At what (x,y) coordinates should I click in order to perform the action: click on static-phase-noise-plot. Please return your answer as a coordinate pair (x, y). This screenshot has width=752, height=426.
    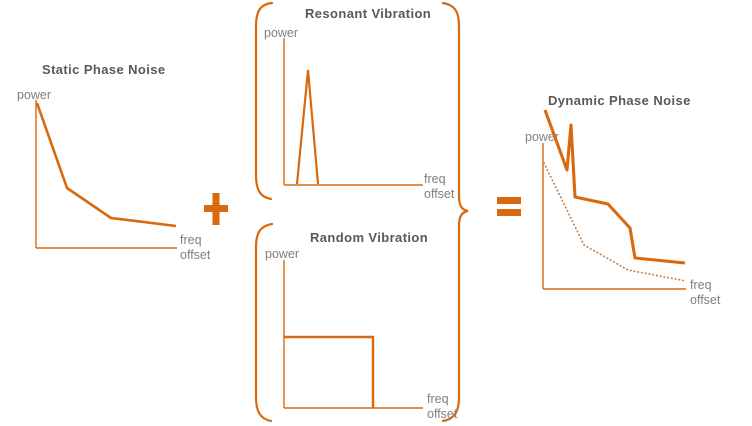
    Looking at the image, I should click on (106, 174).